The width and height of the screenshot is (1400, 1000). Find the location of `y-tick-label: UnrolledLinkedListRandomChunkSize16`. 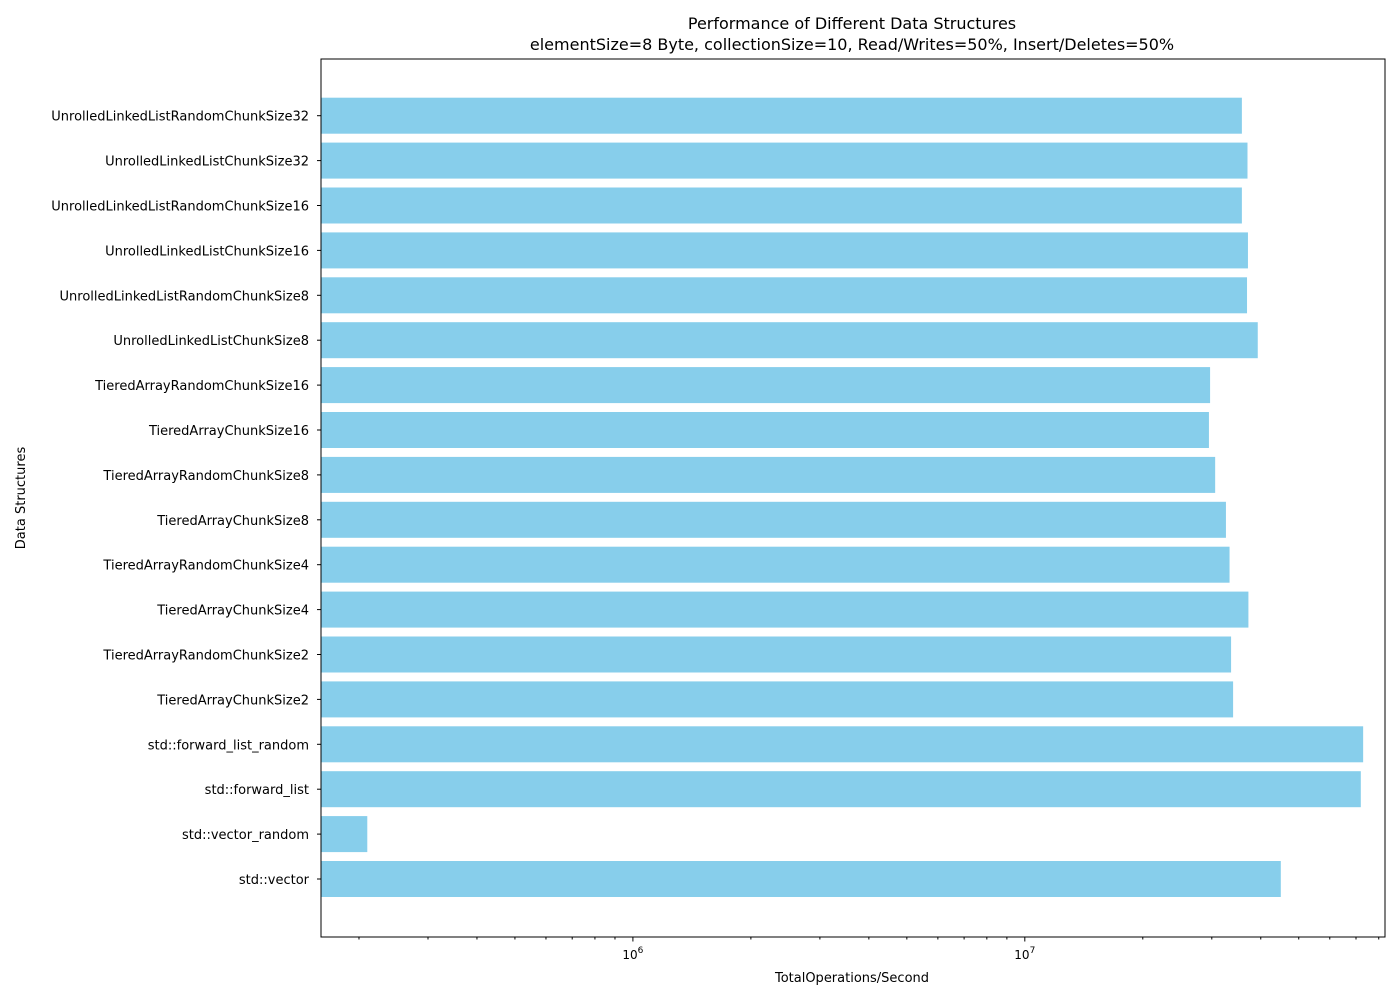

y-tick-label: UnrolledLinkedListRandomChunkSize16 is located at coordinates (180, 207).